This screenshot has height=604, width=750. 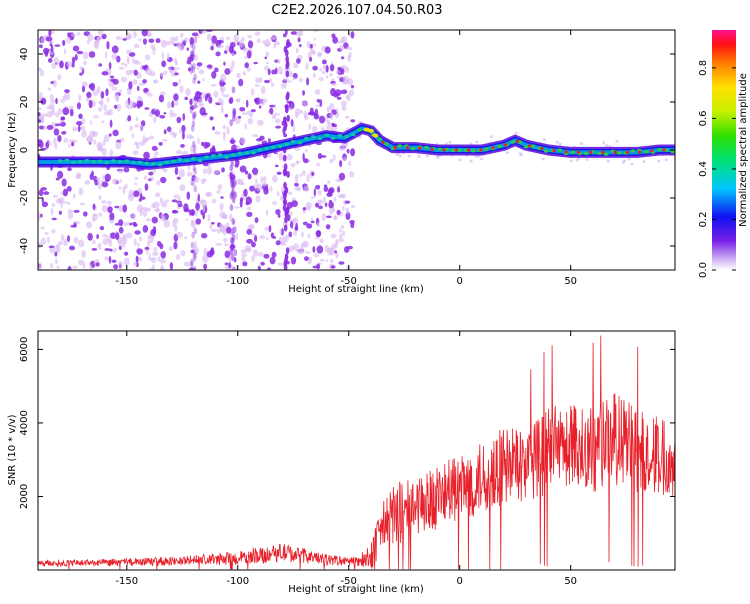 I want to click on y-tick-label: 2000, so click(x=24, y=496).